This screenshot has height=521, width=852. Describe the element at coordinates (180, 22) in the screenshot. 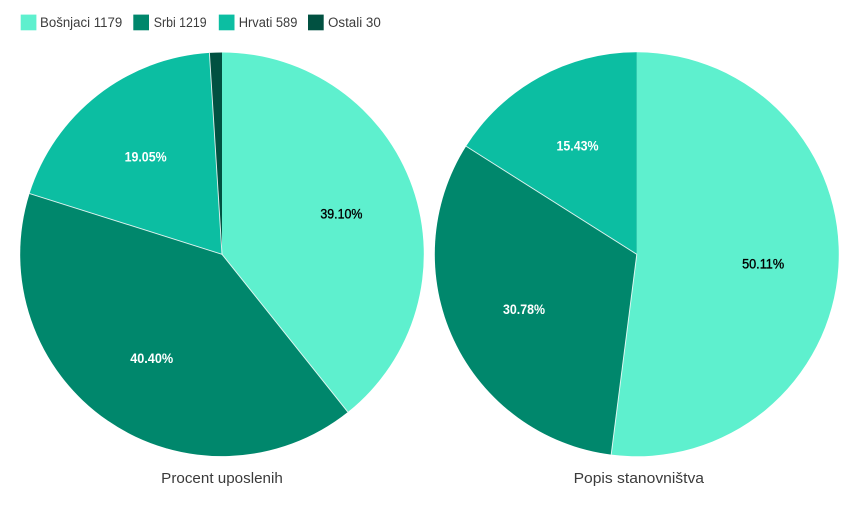

I see `svg-text: Srbi 1219` at that location.